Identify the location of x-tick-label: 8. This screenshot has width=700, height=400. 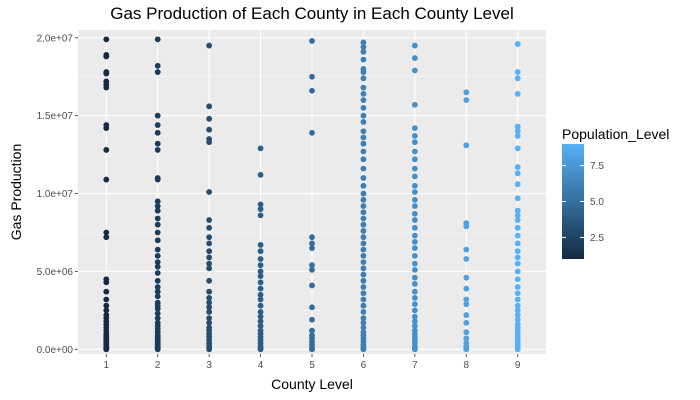
(467, 365).